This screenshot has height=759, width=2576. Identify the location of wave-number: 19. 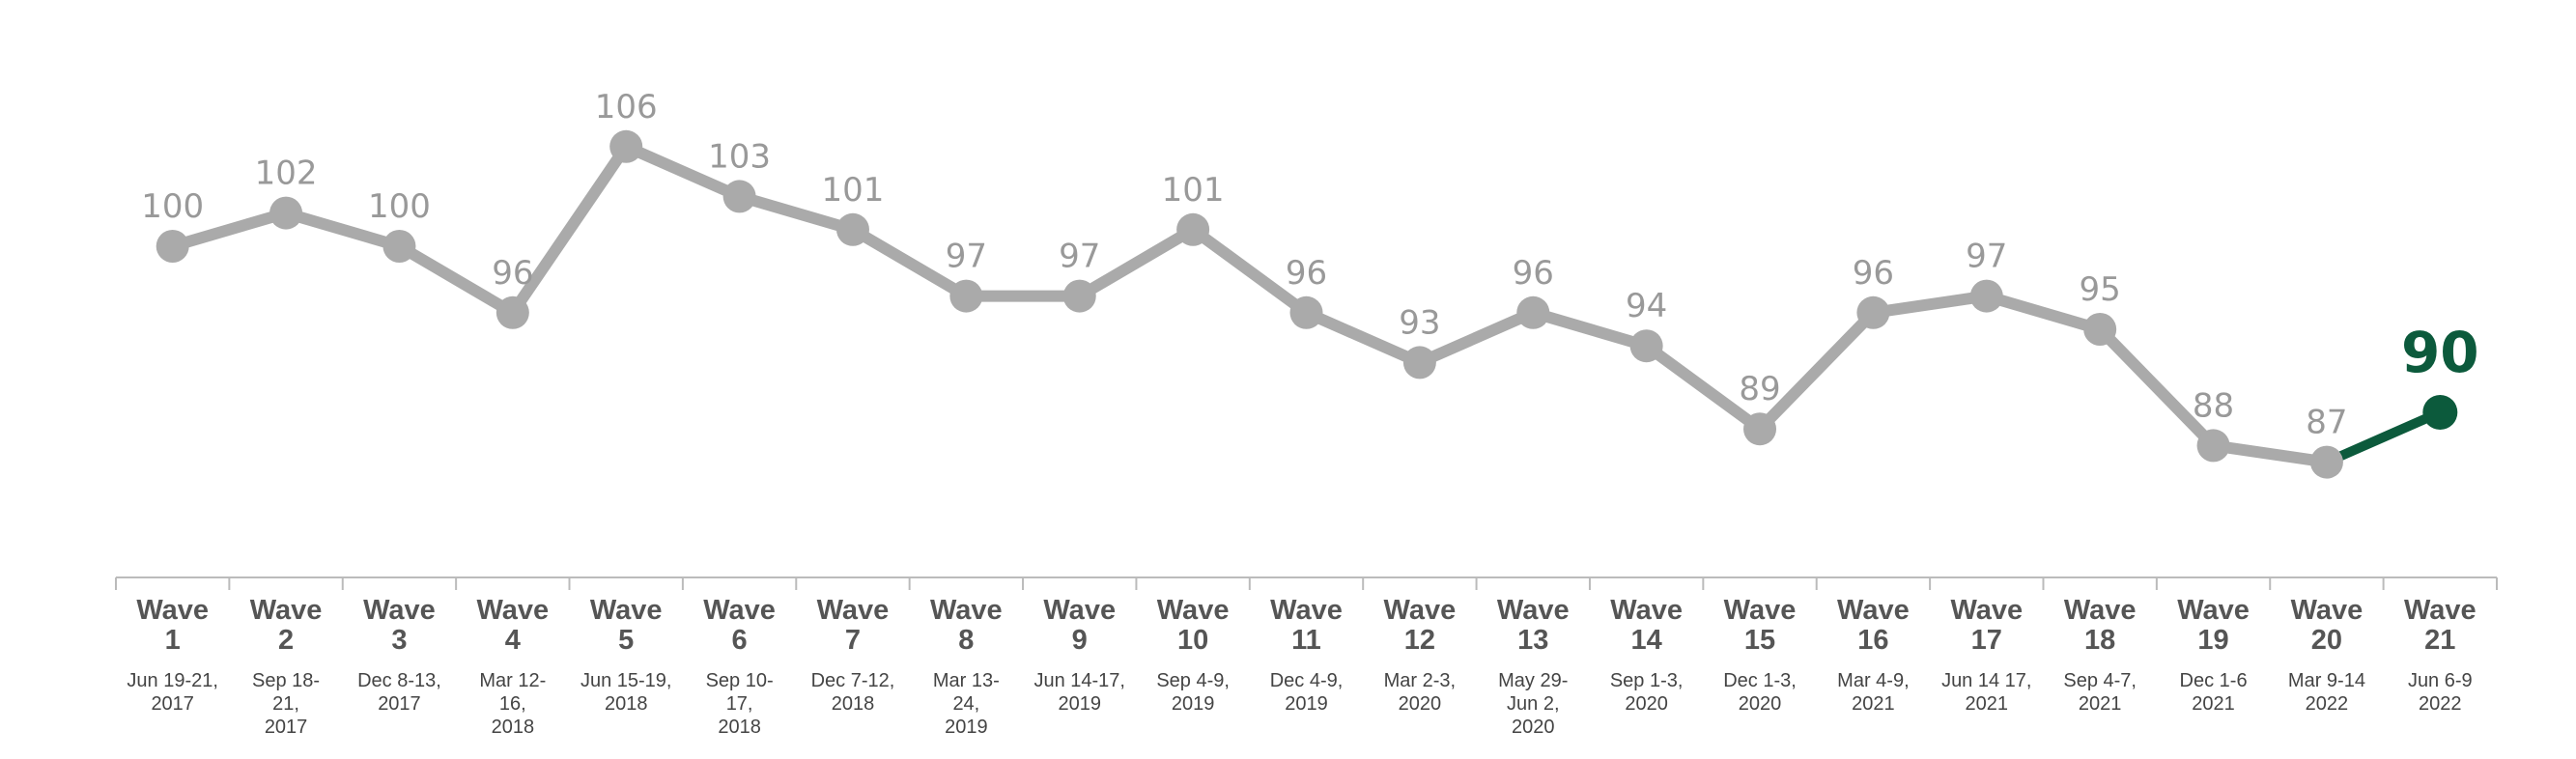
(2212, 640).